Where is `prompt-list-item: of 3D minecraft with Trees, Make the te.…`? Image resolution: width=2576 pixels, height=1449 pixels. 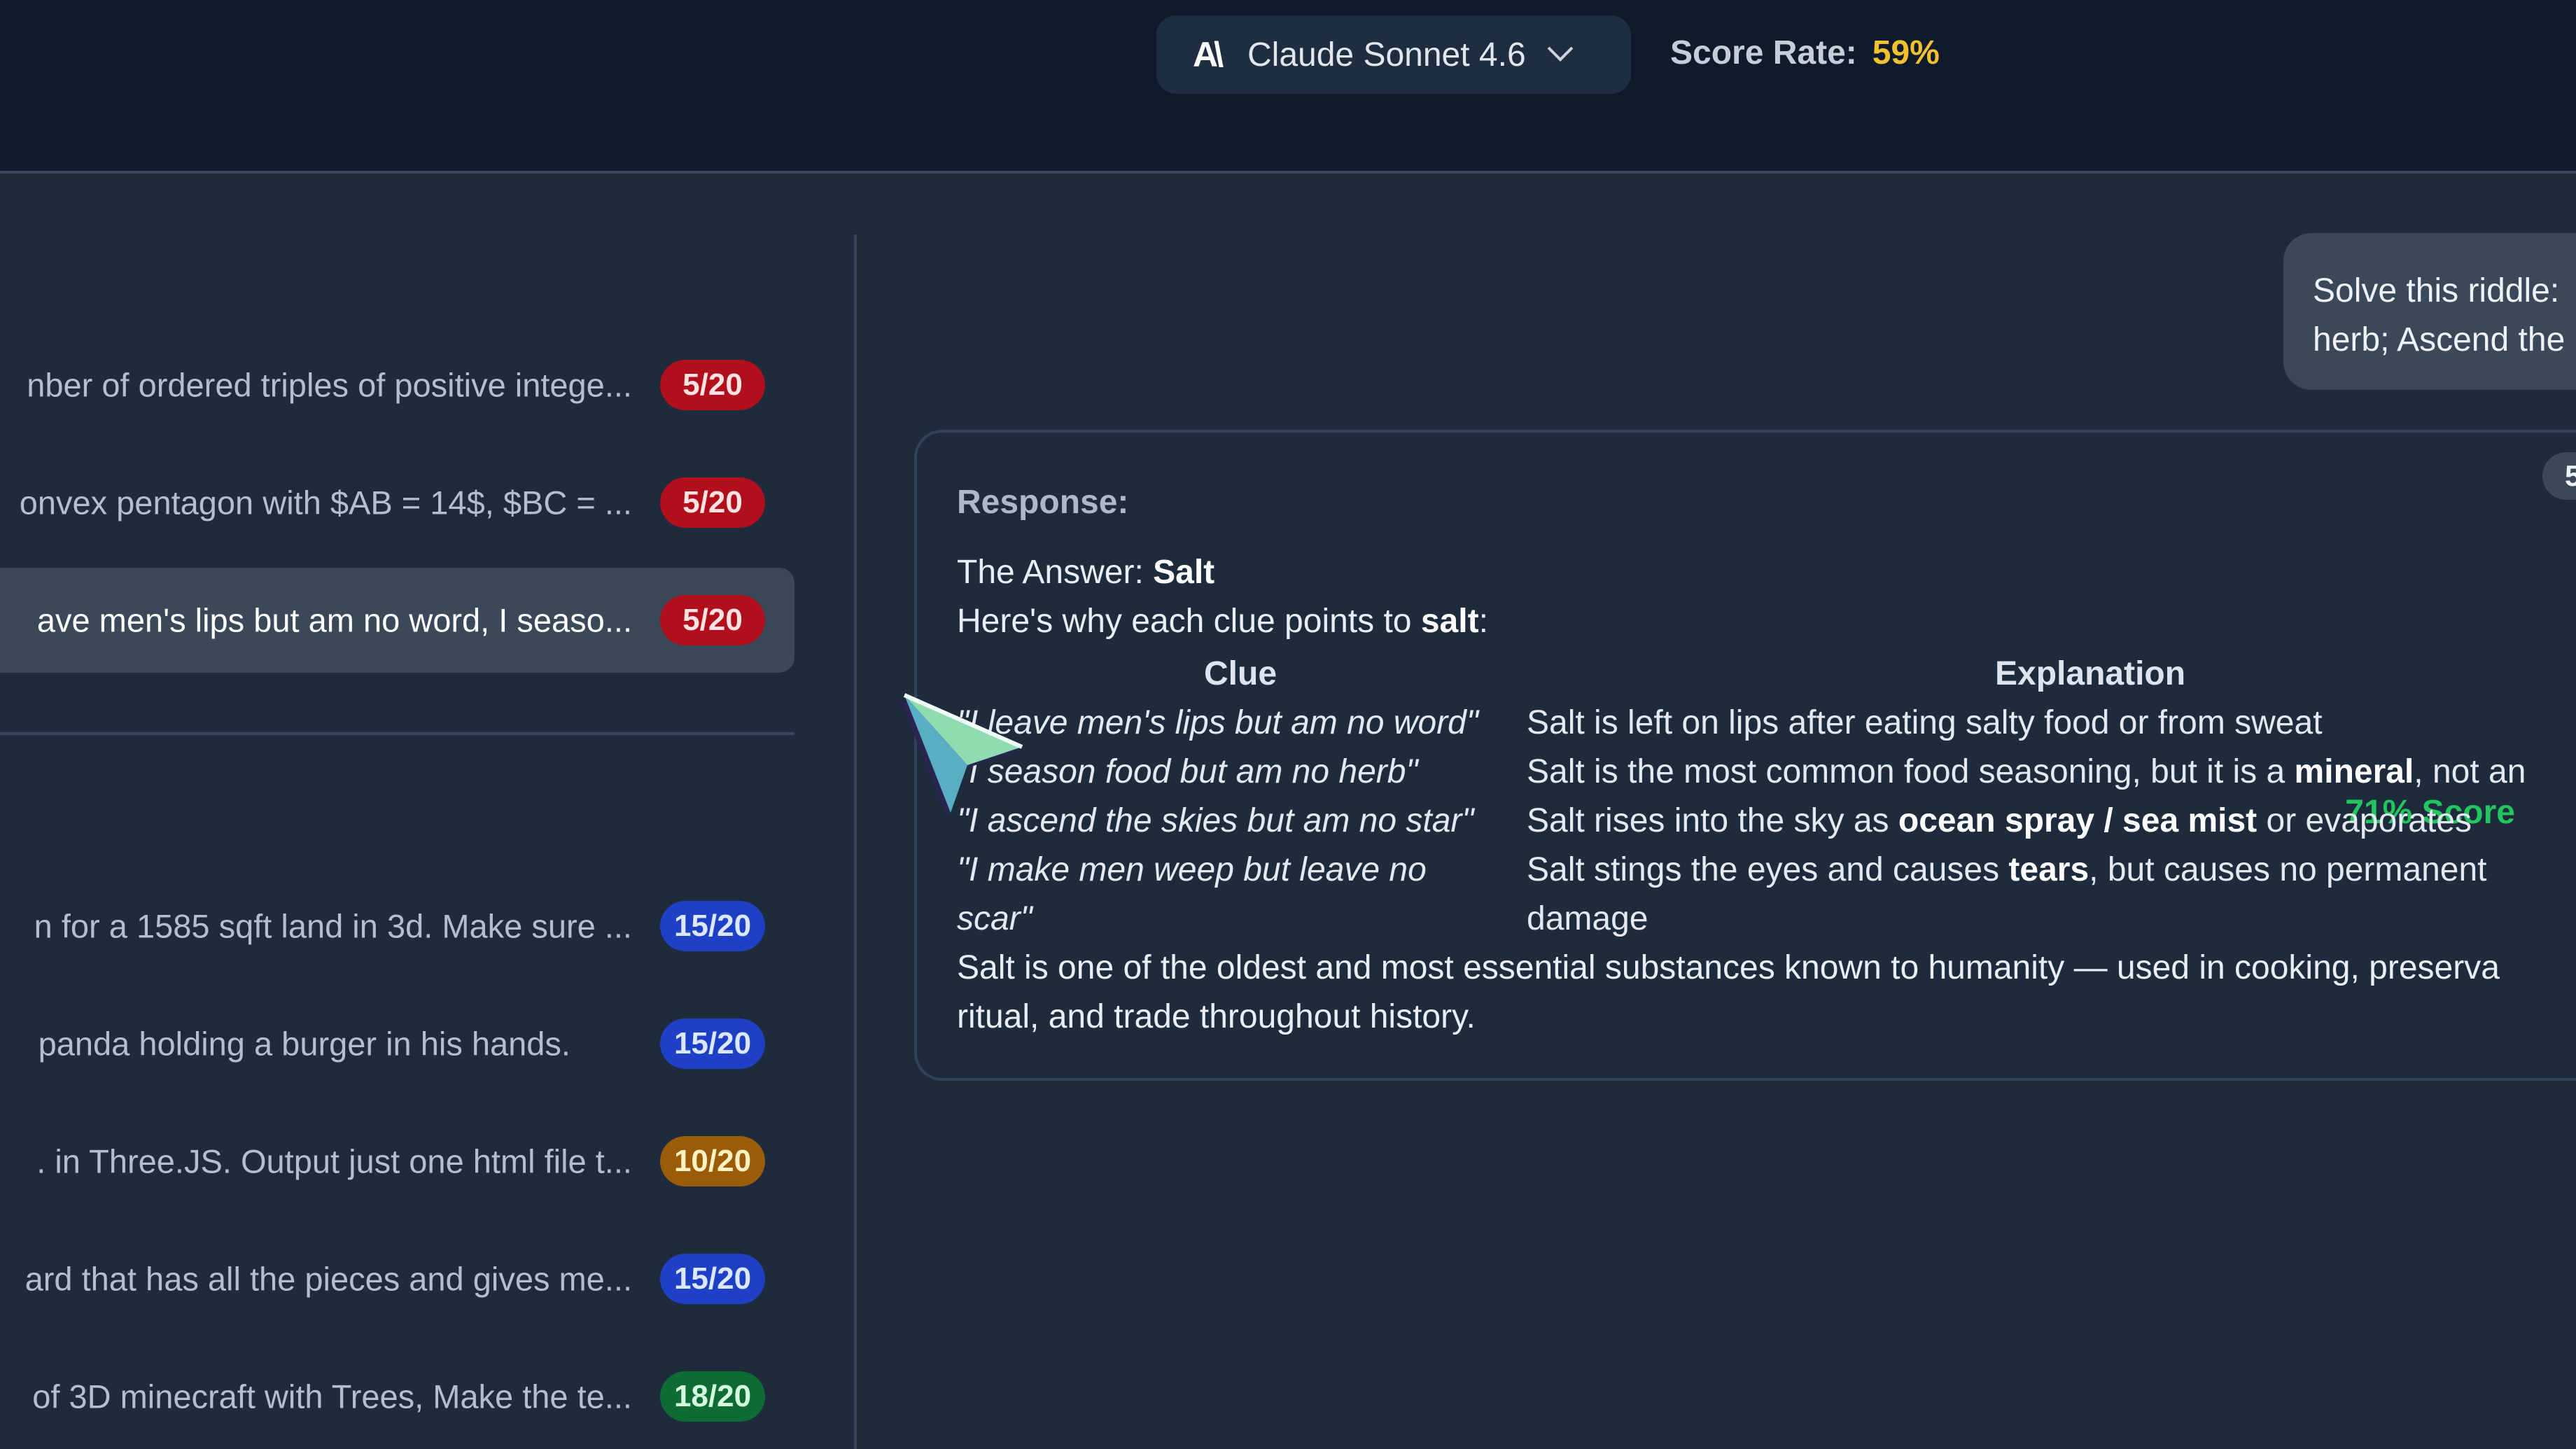 prompt-list-item: of 3D minecraft with Trees, Make the te.… is located at coordinates (397, 1396).